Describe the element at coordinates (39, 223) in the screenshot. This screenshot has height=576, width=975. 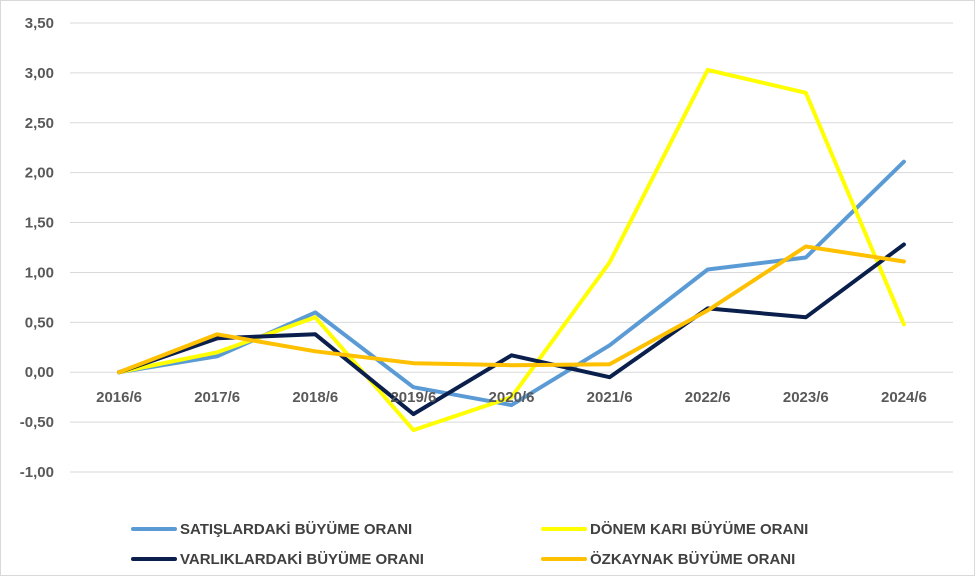
I see `y-tick-label: 1,50` at that location.